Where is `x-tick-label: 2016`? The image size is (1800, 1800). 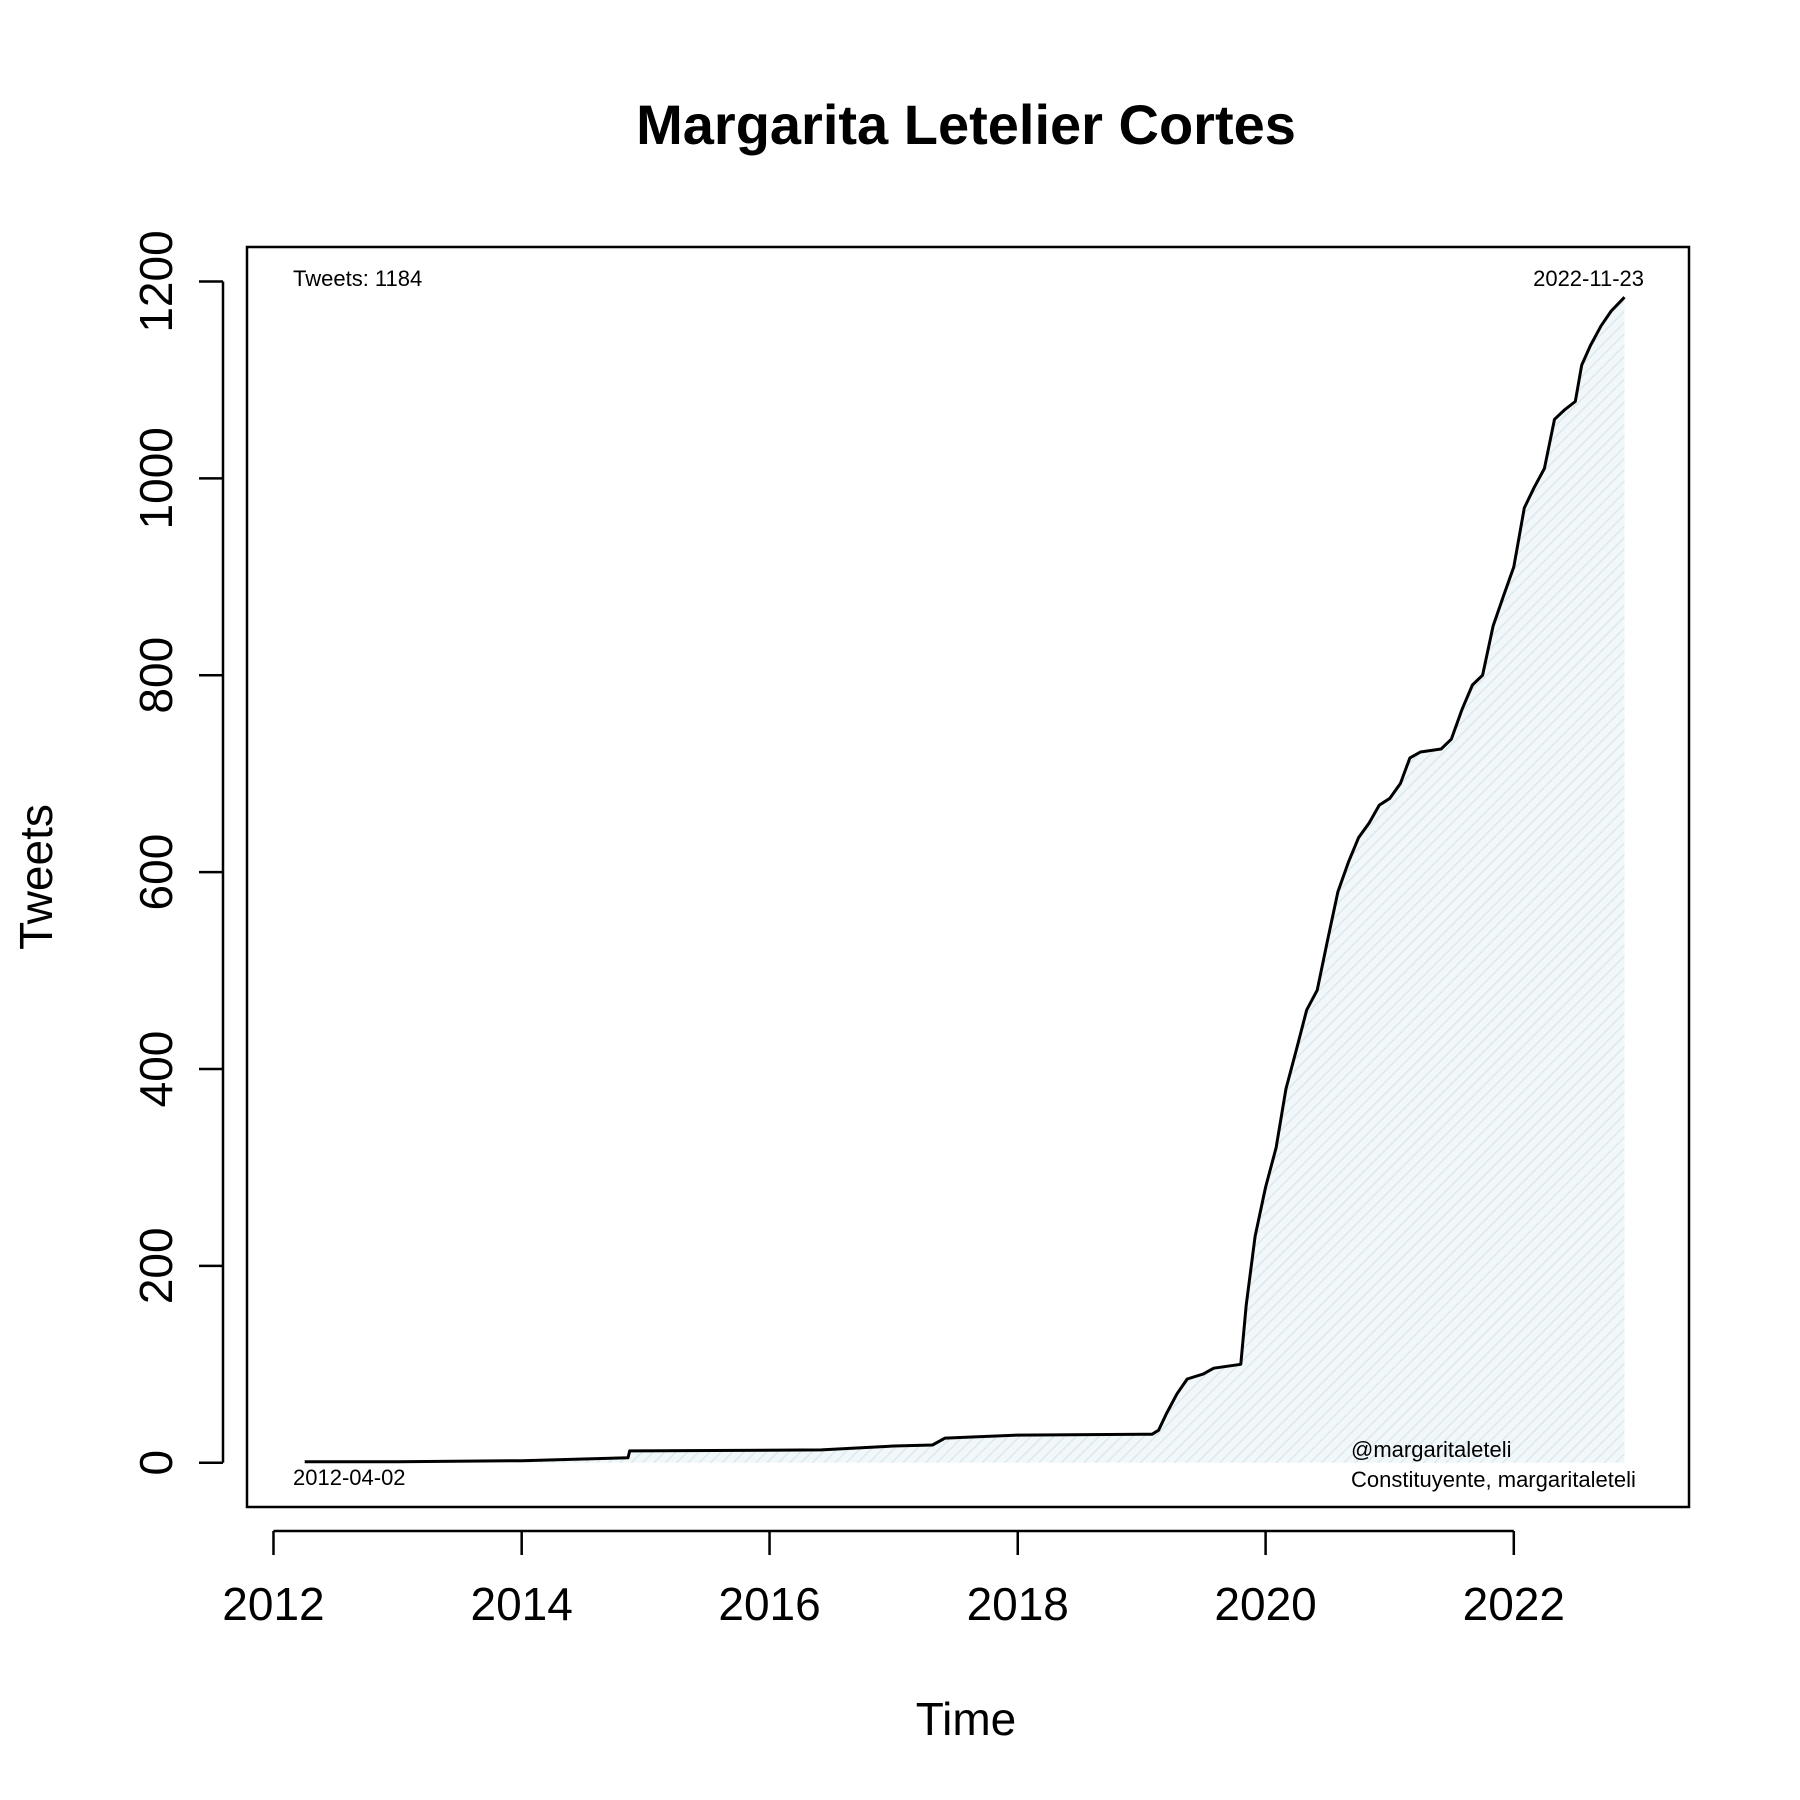
x-tick-label: 2016 is located at coordinates (769, 1604).